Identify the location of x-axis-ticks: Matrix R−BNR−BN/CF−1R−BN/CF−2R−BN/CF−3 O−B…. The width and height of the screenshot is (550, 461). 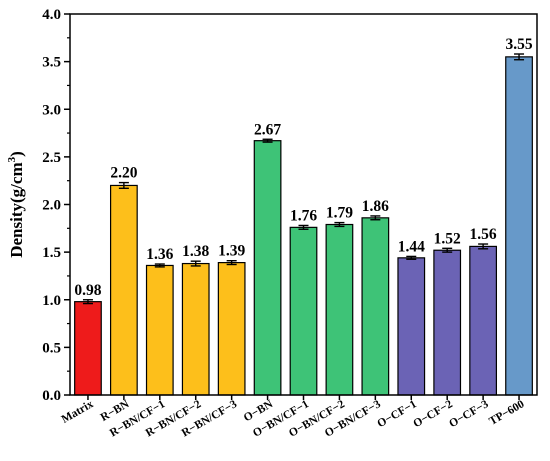
(293, 417).